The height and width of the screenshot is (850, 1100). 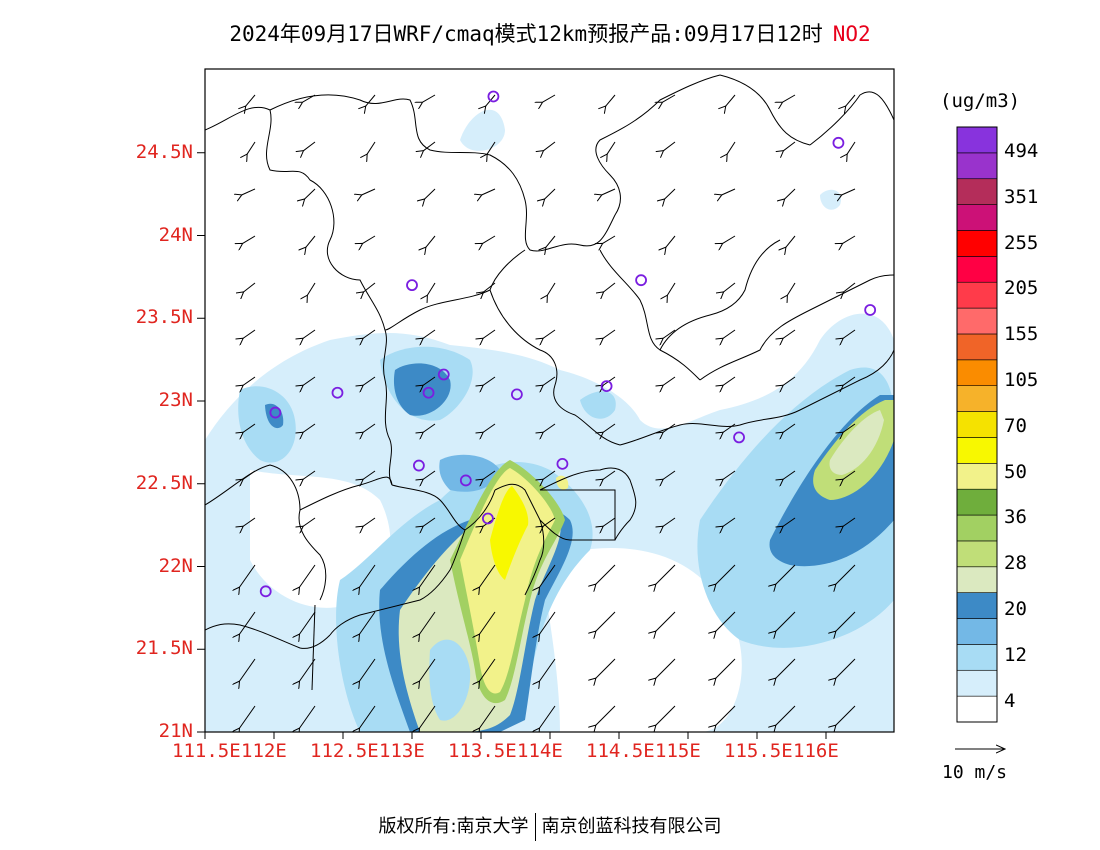 I want to click on colorbar-tick-label: 494, so click(x=1021, y=151).